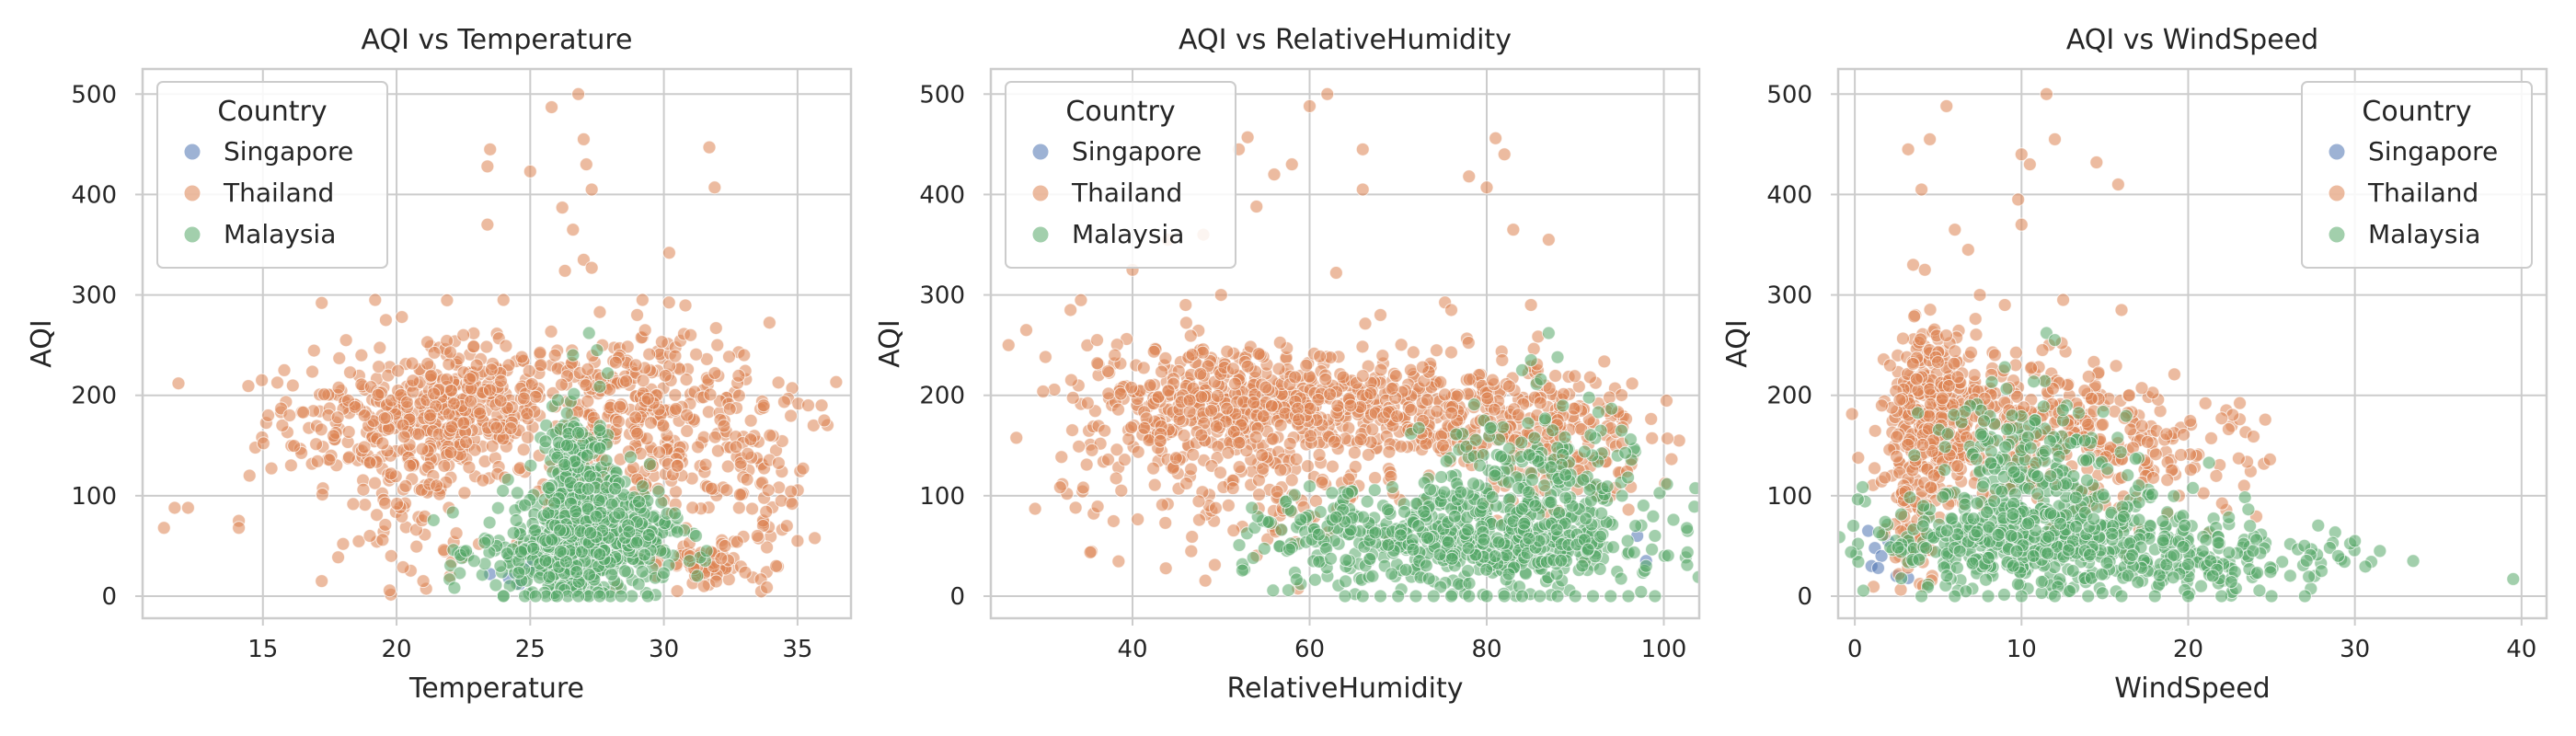 Image resolution: width=2576 pixels, height=736 pixels. Describe the element at coordinates (396, 649) in the screenshot. I see `x-tick-label: 20` at that location.